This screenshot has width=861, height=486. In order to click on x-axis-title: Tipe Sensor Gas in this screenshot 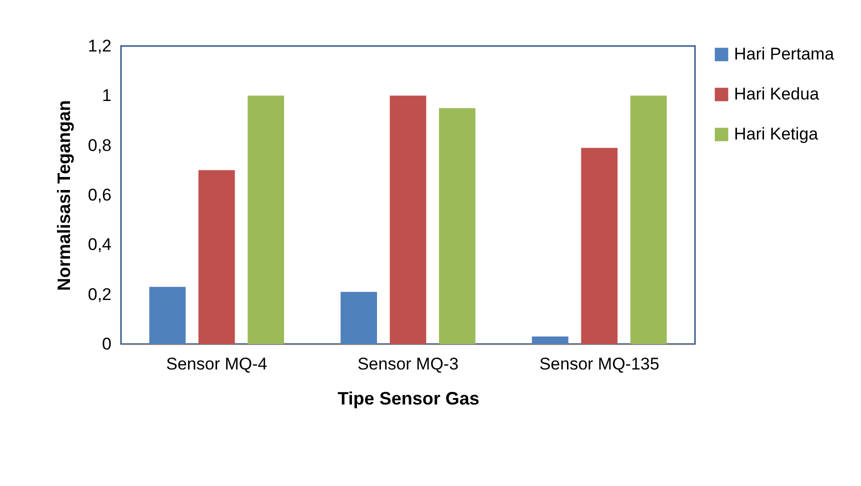, I will do `click(409, 398)`.